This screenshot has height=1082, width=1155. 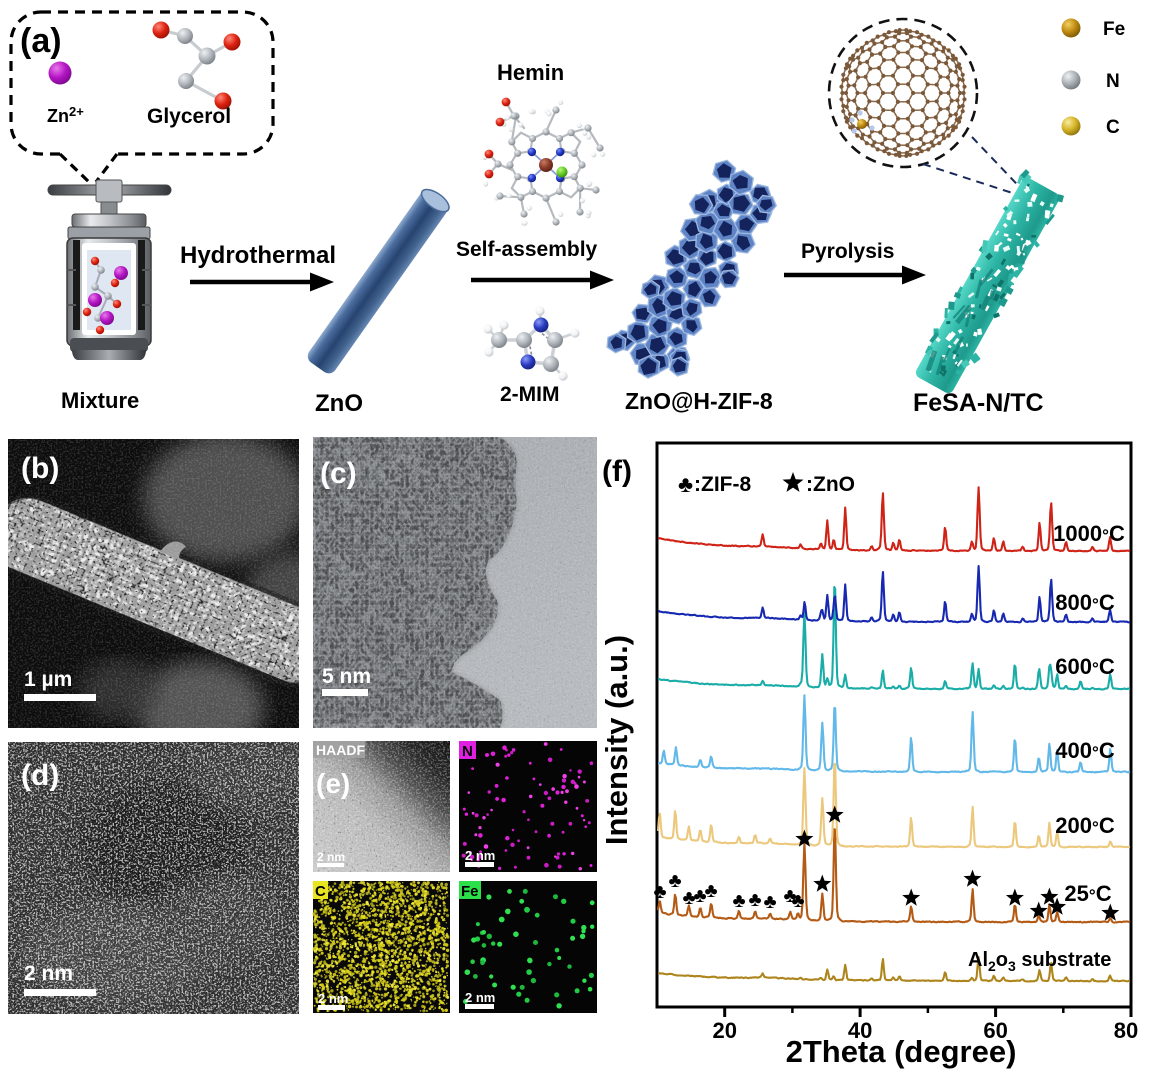 What do you see at coordinates (346, 676) in the screenshot?
I see `svg-text: 5 nm` at bounding box center [346, 676].